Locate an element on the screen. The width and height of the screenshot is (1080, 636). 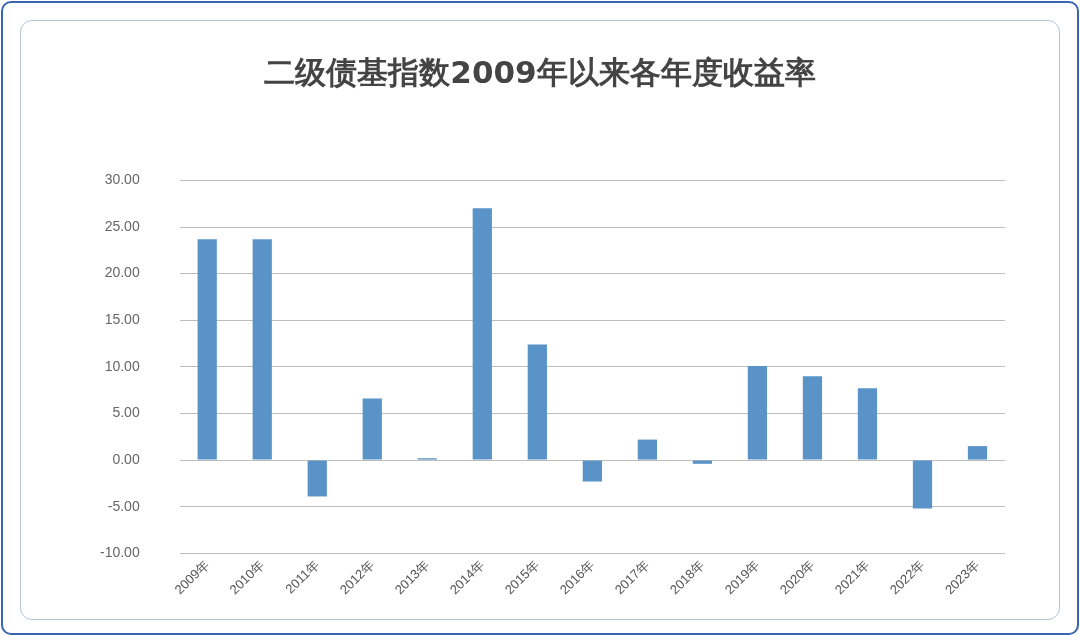
y-tick-label: 5.00 is located at coordinates (126, 412).